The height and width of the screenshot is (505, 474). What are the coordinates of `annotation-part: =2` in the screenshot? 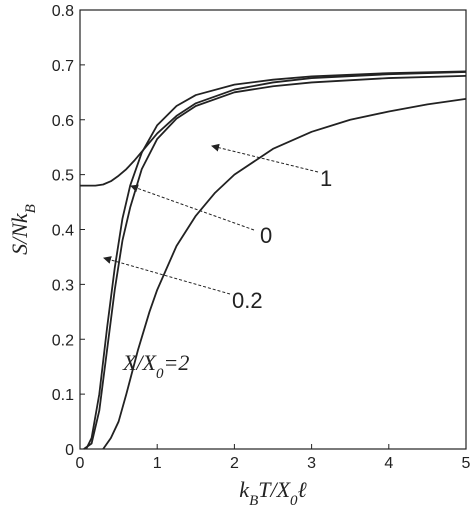 It's located at (177, 362).